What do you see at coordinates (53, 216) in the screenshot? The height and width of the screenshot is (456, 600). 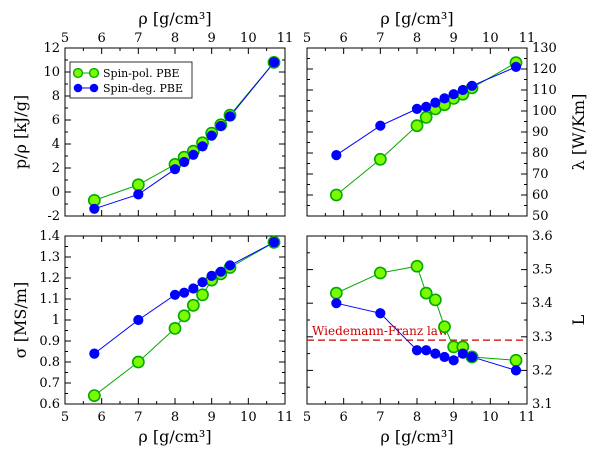 I see `y-tick-label: -2` at bounding box center [53, 216].